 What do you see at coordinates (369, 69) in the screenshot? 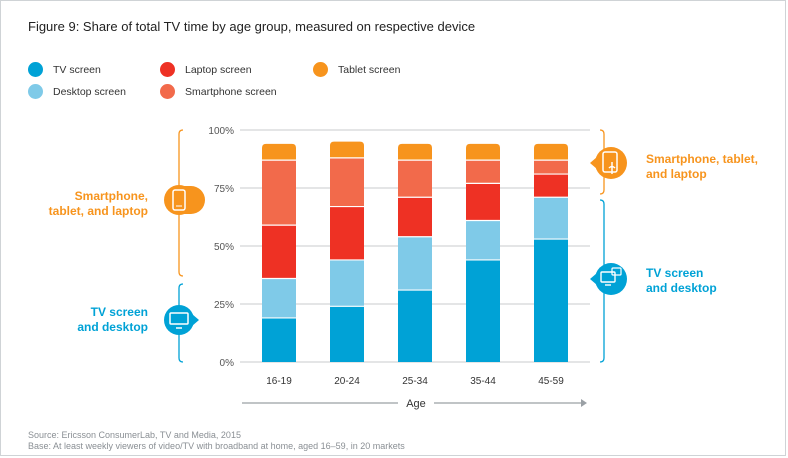
I see `legend-label-tablet: Tablet screen` at bounding box center [369, 69].